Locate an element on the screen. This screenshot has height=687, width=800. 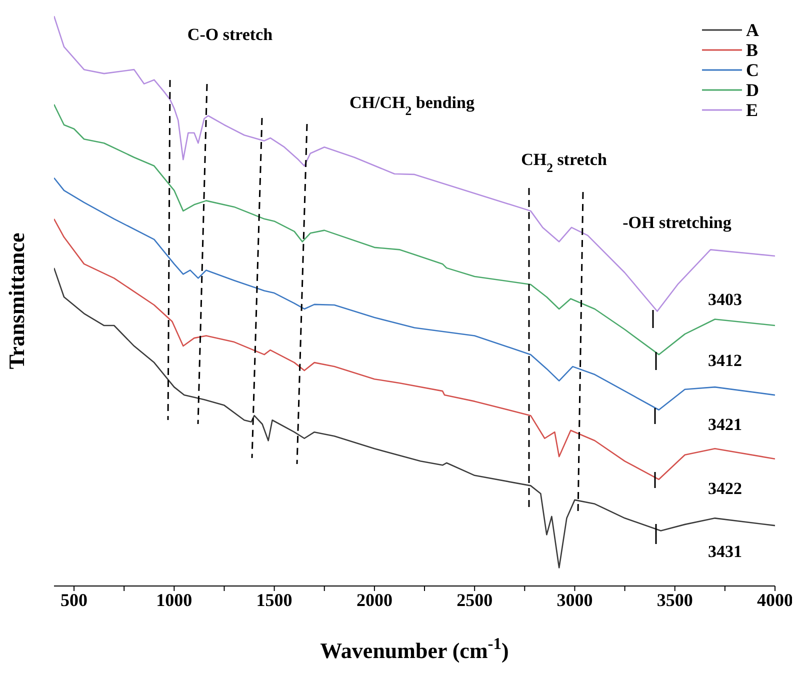
y-axis-title: Transmittance is located at coordinates (16, 301).